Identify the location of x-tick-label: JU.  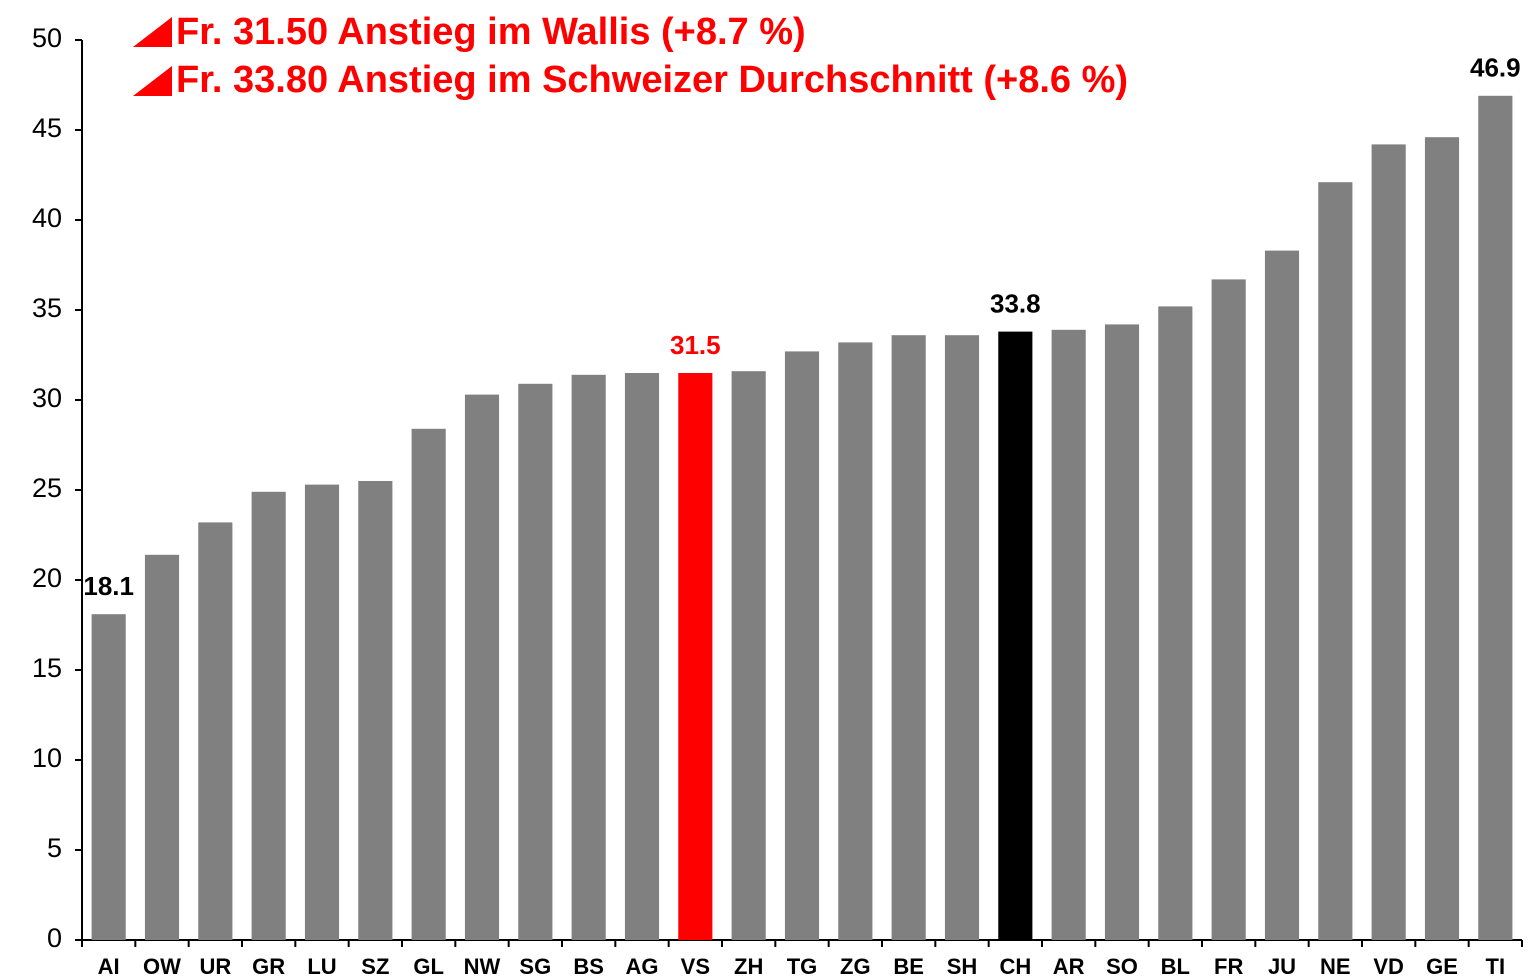
(1282, 966).